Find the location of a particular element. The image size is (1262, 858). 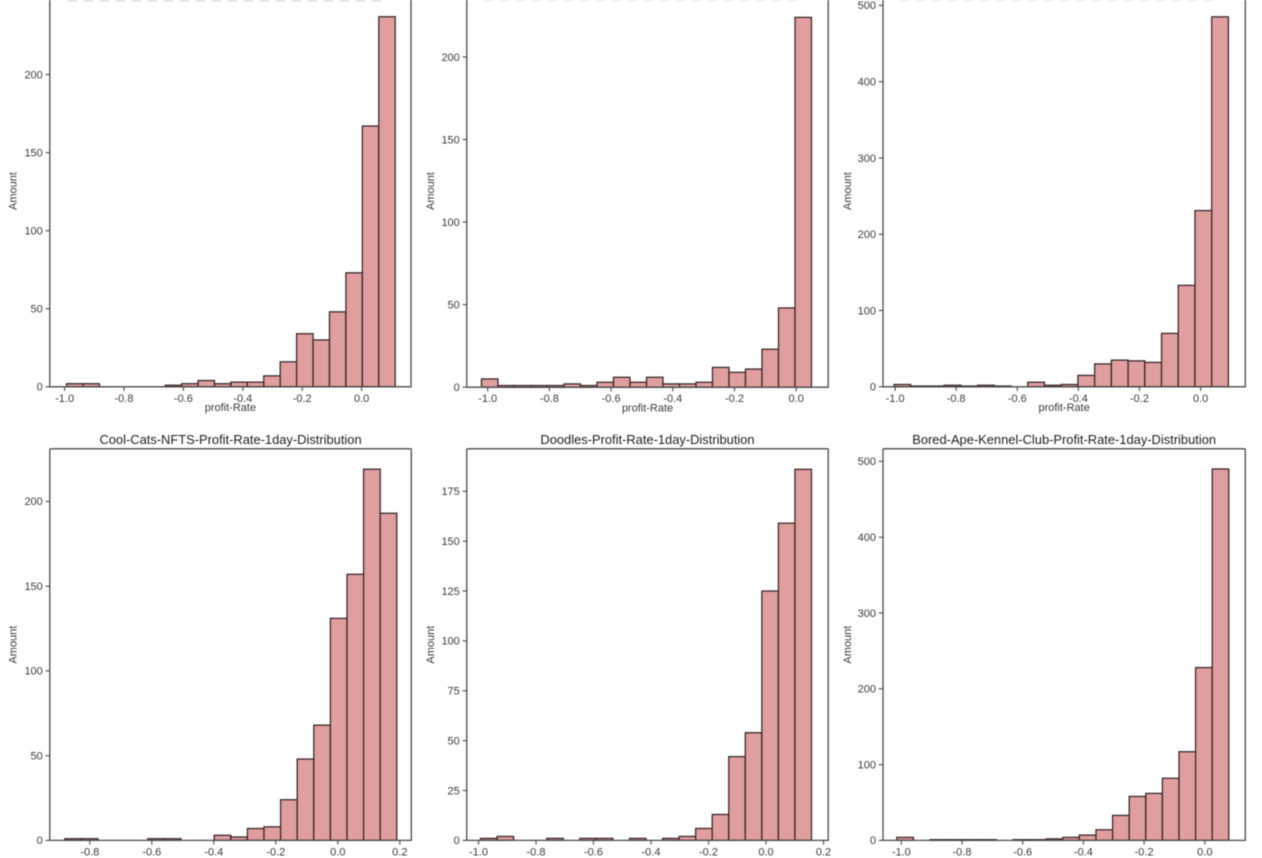

svg-text:Doodles-Profit-Rate-1day-Distr: Doodles-Profit-Rate-1day-Distribution is located at coordinates (647, 439).